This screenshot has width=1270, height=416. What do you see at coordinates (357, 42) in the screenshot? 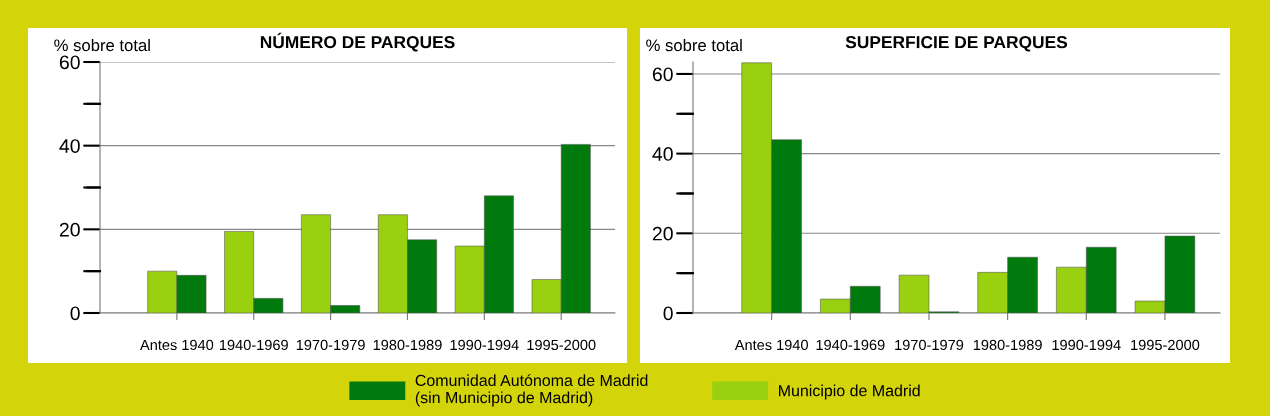
I see `chart-title: NÚMERO DE PARQUES` at bounding box center [357, 42].